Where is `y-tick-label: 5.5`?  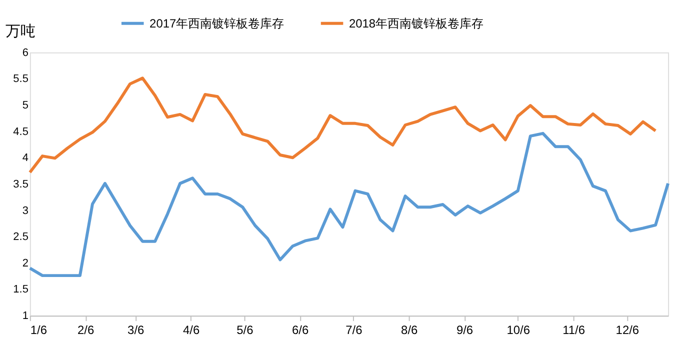
y-tick-label: 5.5 is located at coordinates (20, 79).